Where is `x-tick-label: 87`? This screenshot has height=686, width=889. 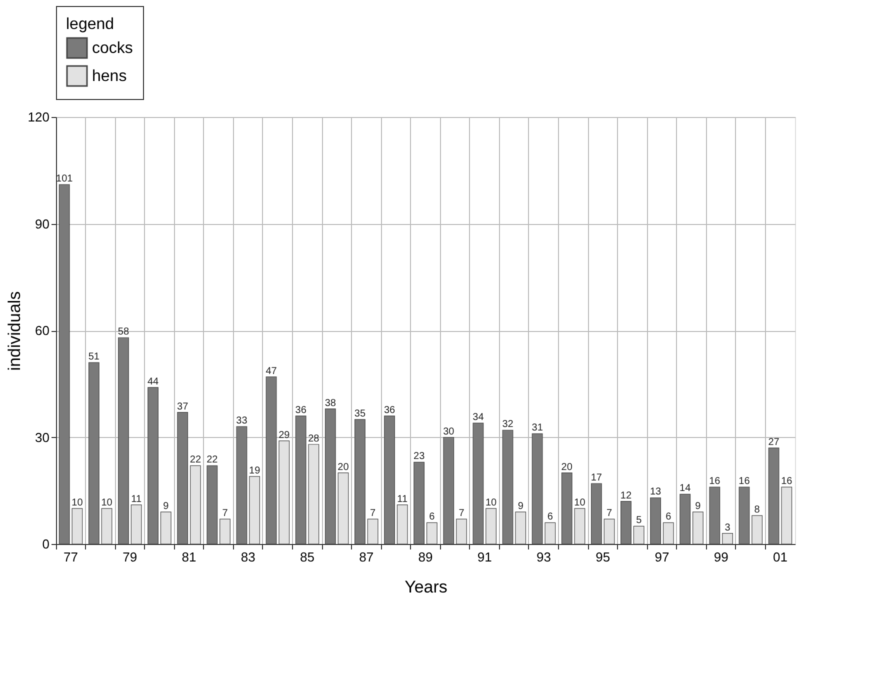
x-tick-label: 87 is located at coordinates (366, 557).